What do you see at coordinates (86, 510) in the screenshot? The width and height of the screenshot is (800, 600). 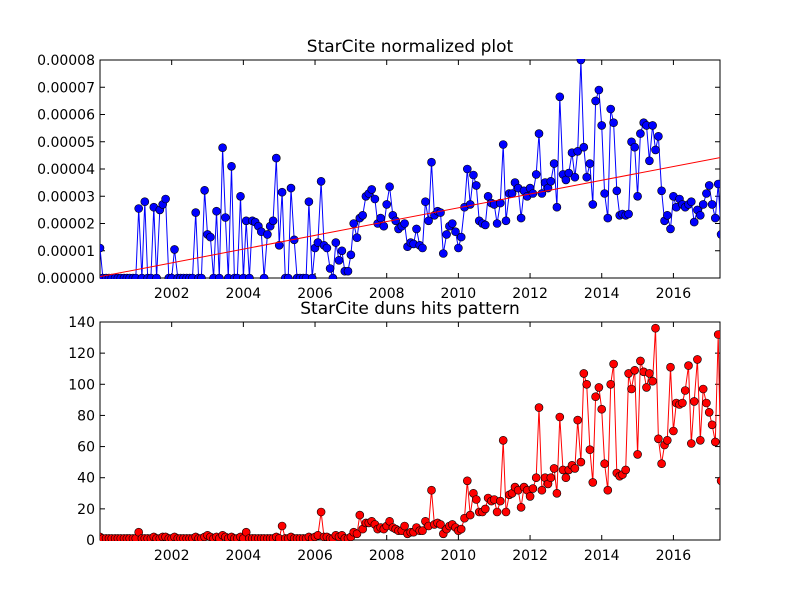 I see `y-tick-label: 20` at bounding box center [86, 510].